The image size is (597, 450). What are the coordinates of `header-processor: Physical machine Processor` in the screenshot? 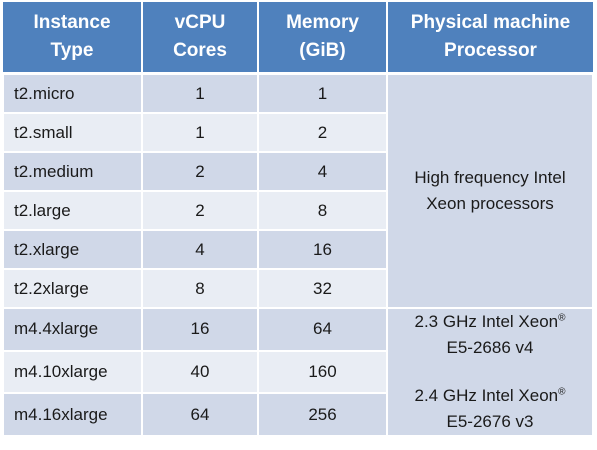 It's located at (490, 38).